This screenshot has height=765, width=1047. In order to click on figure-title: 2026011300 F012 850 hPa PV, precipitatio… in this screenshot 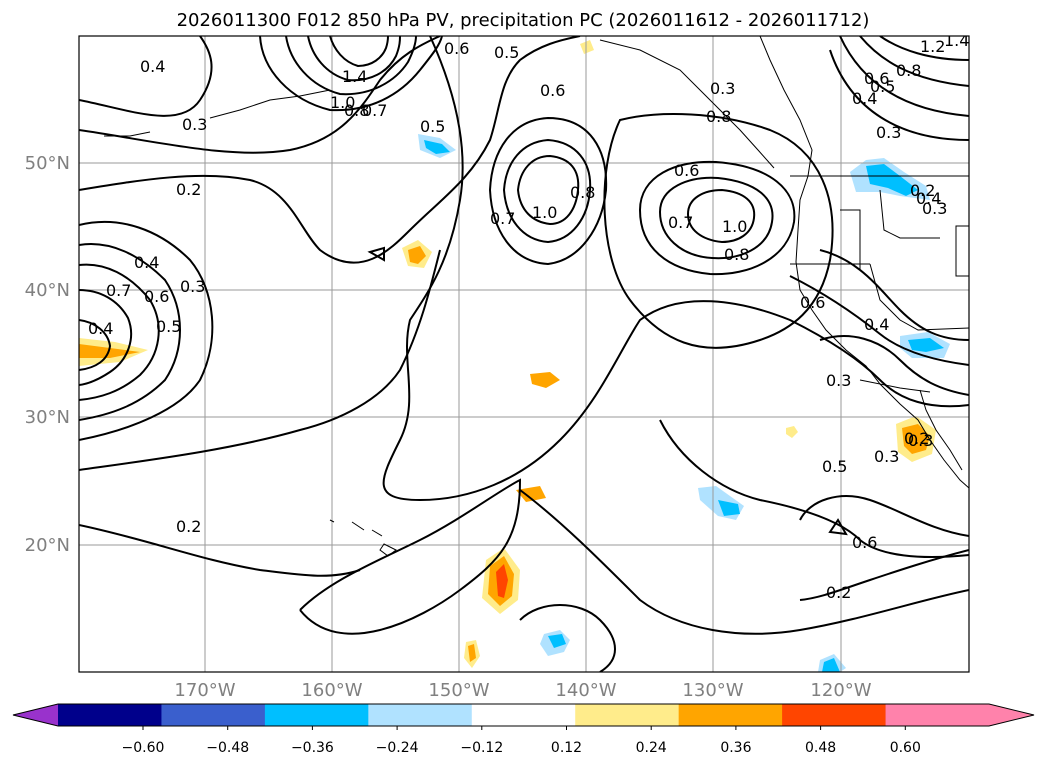, I will do `click(523, 20)`.